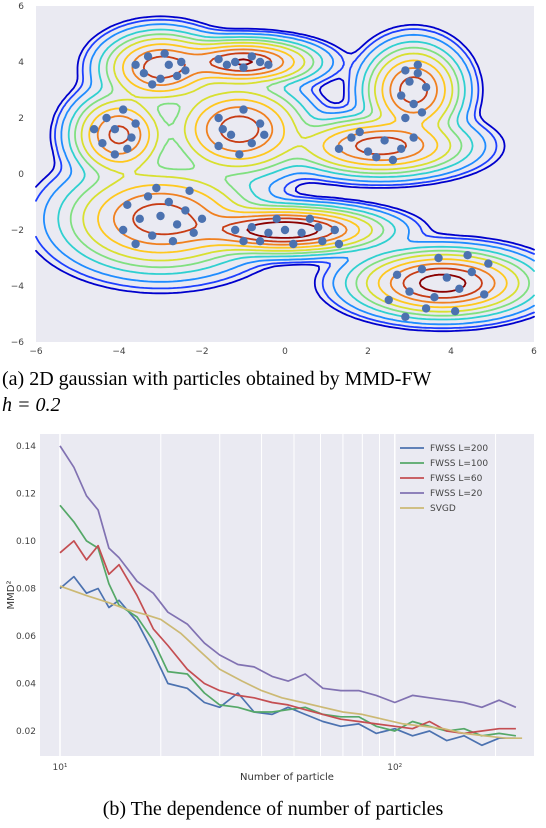 The height and width of the screenshot is (828, 546). What do you see at coordinates (21, 119) in the screenshot?
I see `y-tick-label: 2` at bounding box center [21, 119].